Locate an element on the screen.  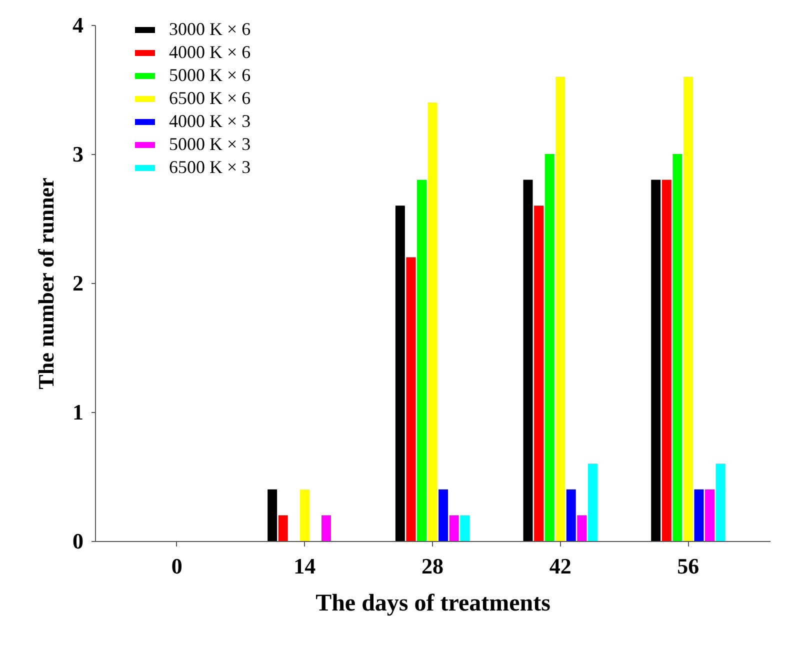
legend-label: 6500 K × 6 is located at coordinates (210, 98).